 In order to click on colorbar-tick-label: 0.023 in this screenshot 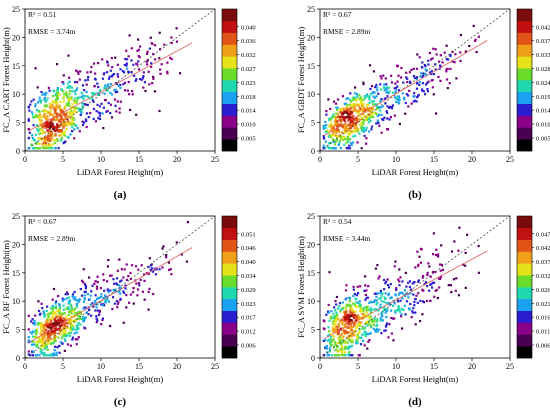, I will do `click(248, 83)`.